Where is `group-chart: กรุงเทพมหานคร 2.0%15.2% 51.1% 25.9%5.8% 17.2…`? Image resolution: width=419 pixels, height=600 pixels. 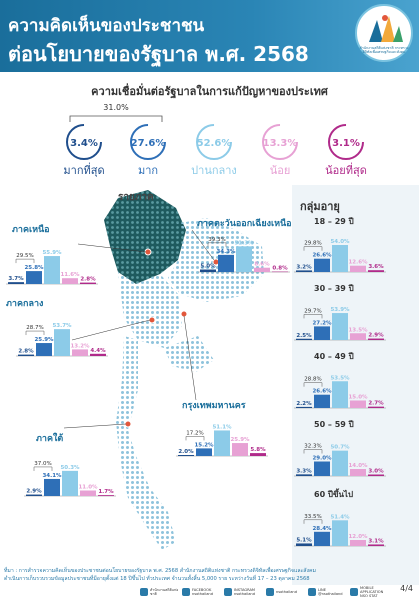 group-chart: กรุงเทพมหานคร 2.0%15.2% 51.1% 25.9%5.8% 17.2… is located at coordinates (222, 429).